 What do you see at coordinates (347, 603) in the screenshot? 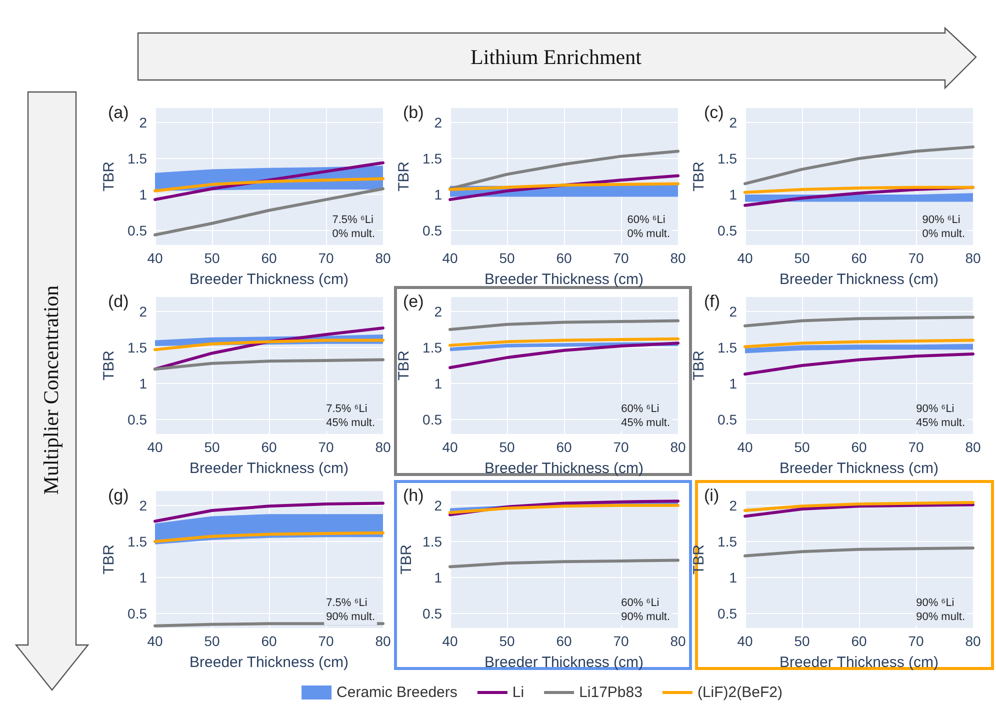
I see `annotation: 7.5% ⁶Li` at bounding box center [347, 603].